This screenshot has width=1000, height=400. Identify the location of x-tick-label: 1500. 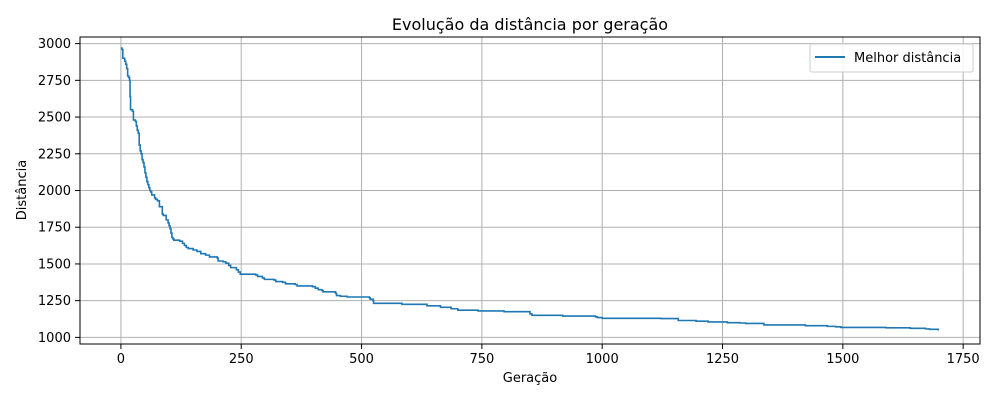
(842, 359).